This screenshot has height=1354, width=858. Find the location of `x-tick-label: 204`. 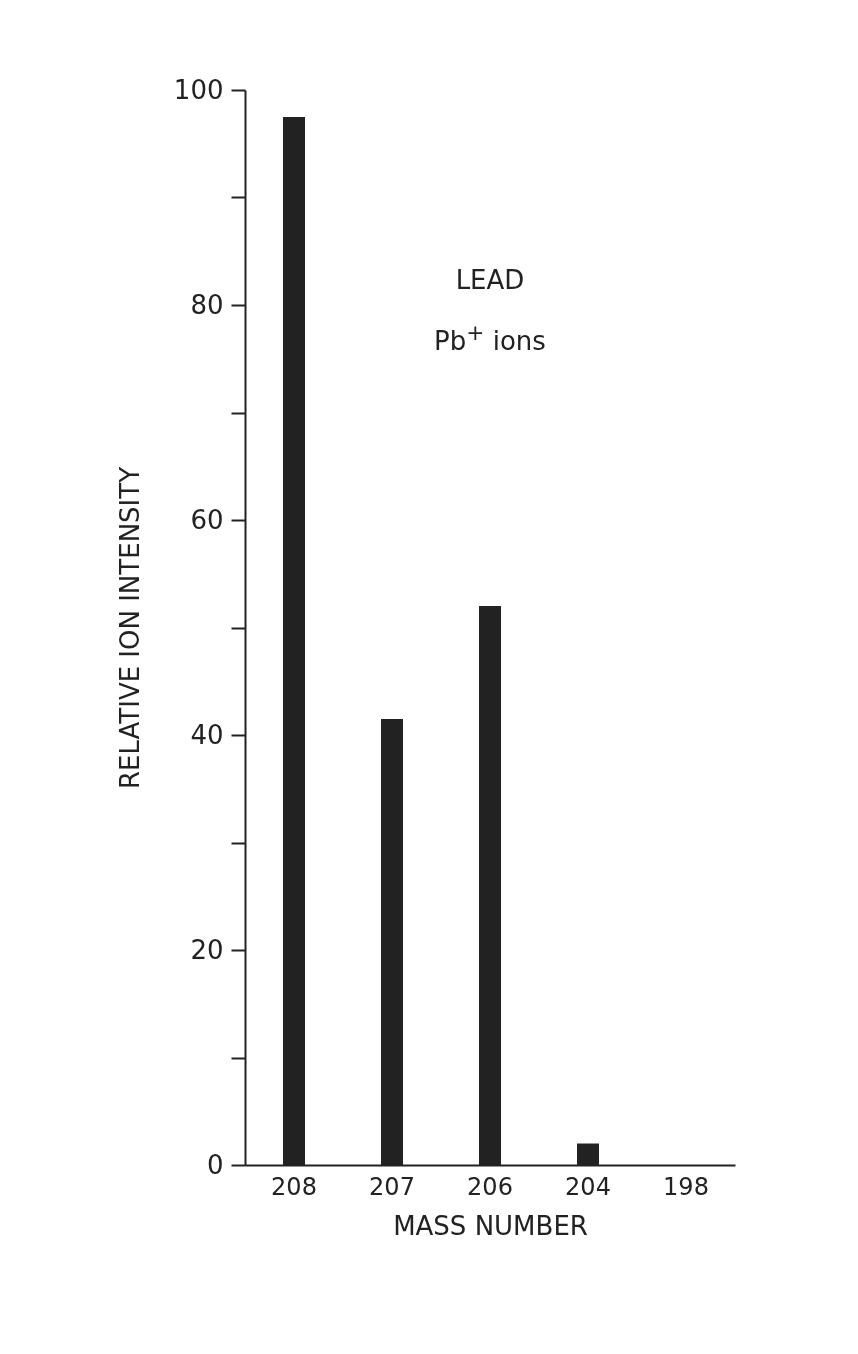

x-tick-label: 204 is located at coordinates (588, 1186).